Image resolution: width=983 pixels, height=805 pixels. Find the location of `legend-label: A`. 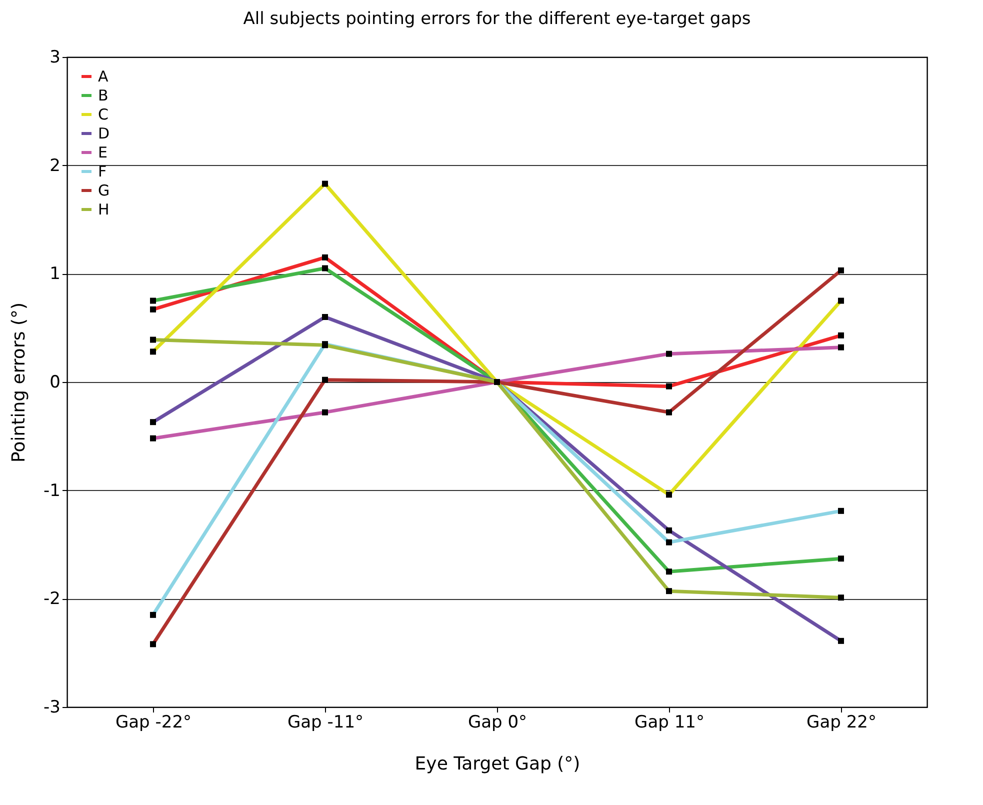

legend-label: A is located at coordinates (103, 77).